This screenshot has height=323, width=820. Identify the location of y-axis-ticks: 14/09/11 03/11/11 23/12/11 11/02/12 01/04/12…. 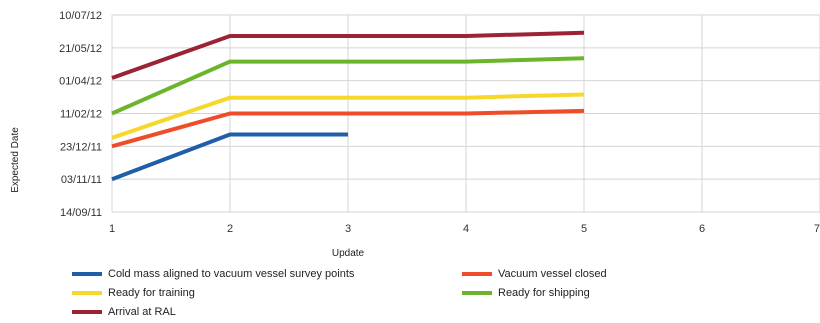
(80, 114).